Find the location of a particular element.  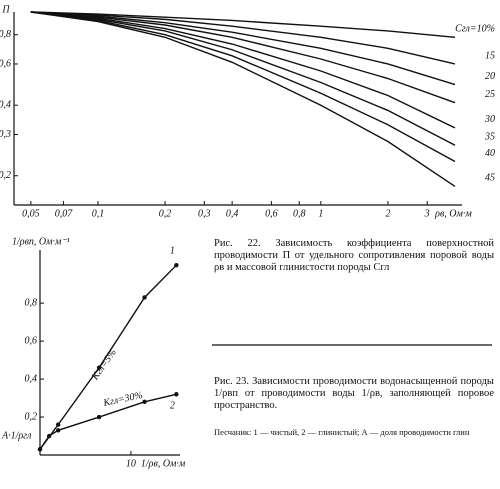

series-label: 35 is located at coordinates (489, 136).